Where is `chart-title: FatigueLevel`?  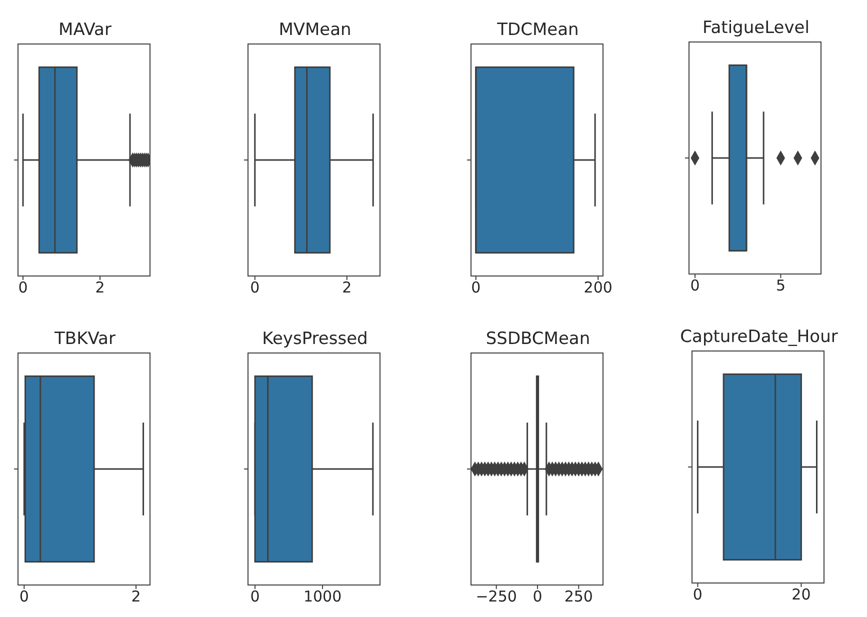 chart-title: FatigueLevel is located at coordinates (756, 28).